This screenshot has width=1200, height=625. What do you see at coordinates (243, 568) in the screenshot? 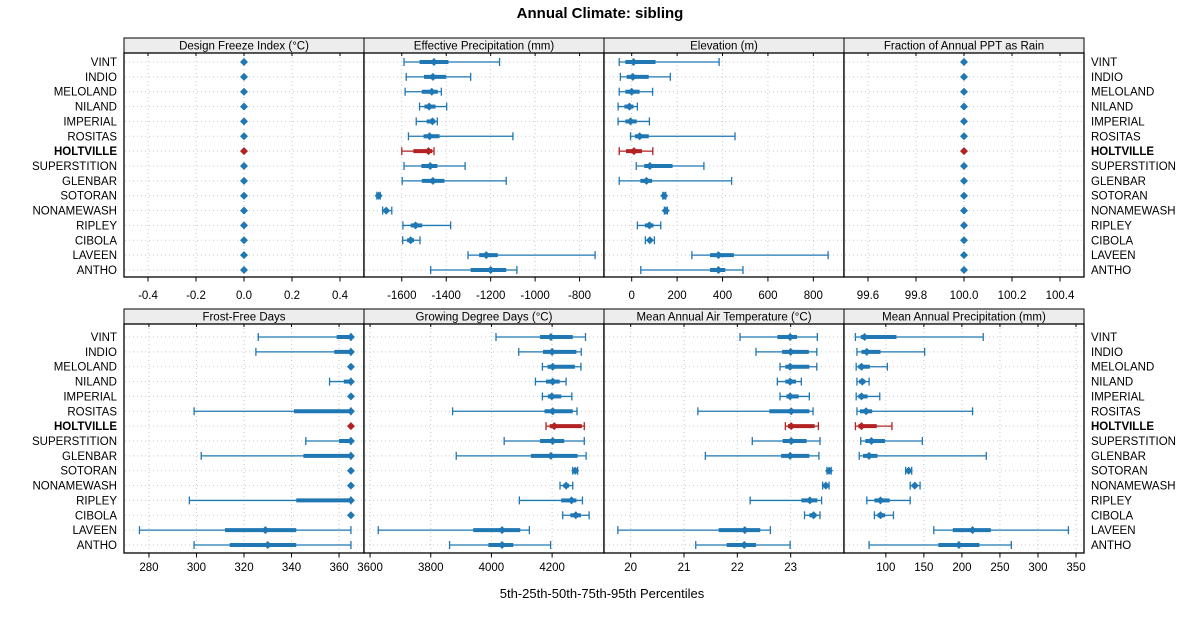
I see `x-tick-label: 320` at bounding box center [243, 568].